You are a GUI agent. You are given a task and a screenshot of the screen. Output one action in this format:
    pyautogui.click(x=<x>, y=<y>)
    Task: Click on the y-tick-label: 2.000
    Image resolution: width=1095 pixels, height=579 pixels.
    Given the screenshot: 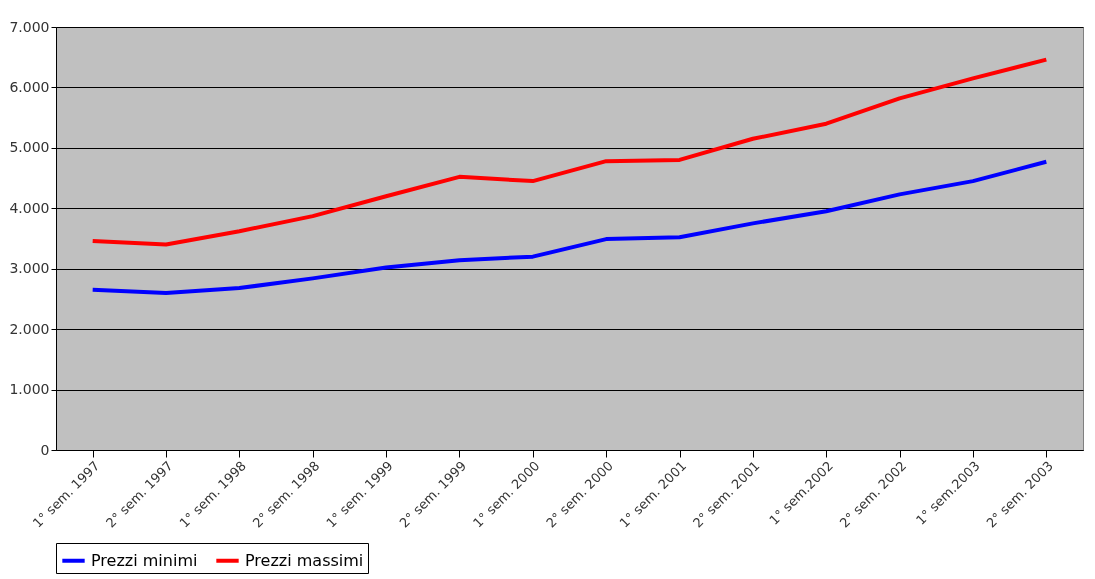 What is the action you would take?
    pyautogui.click(x=29, y=328)
    